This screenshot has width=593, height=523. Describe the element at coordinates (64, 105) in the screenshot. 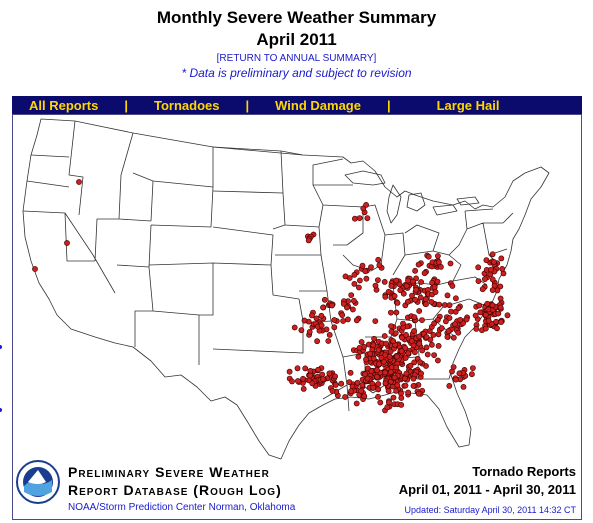

I see `nav-all-reports: All Reports` at that location.